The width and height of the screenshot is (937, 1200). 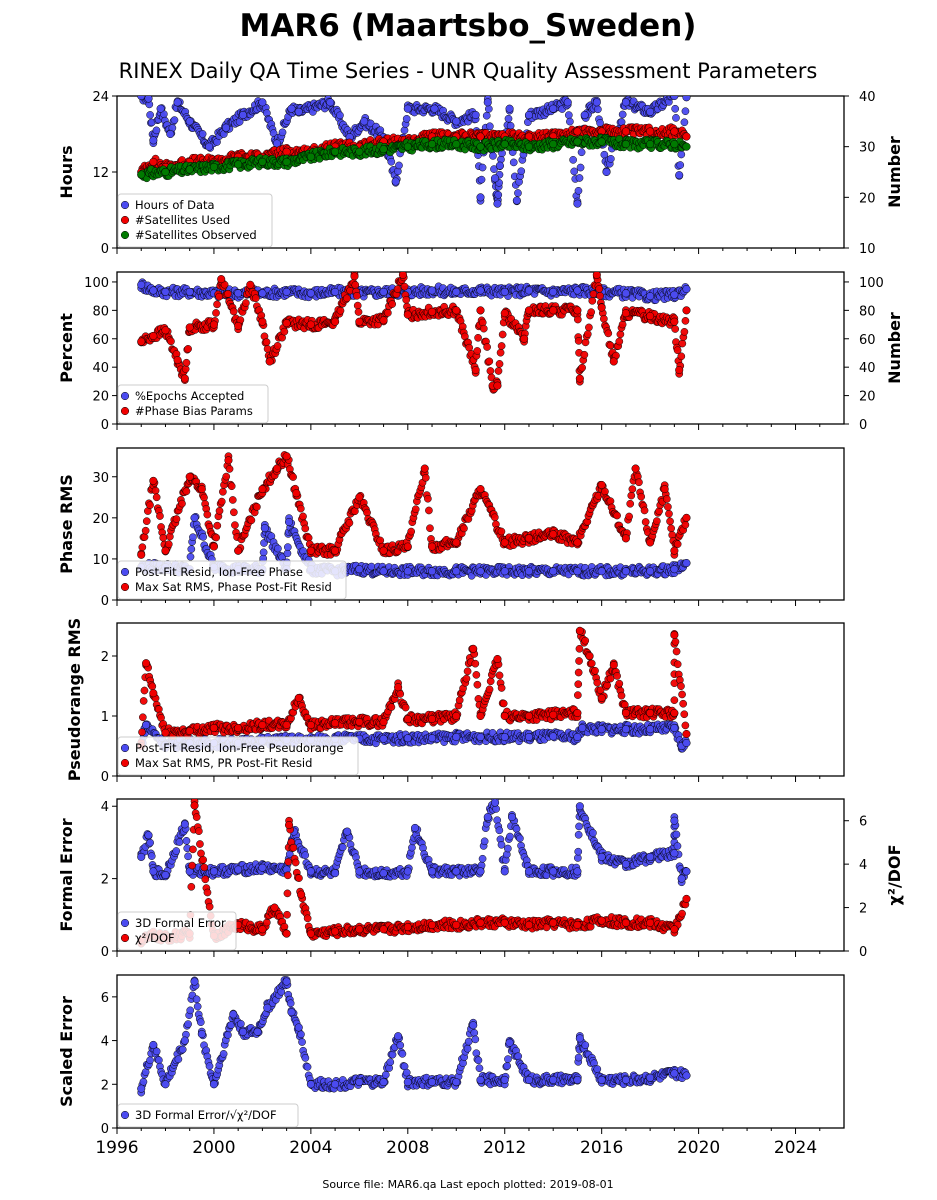 What do you see at coordinates (125, 205) in the screenshot?
I see `legend-marker` at bounding box center [125, 205].